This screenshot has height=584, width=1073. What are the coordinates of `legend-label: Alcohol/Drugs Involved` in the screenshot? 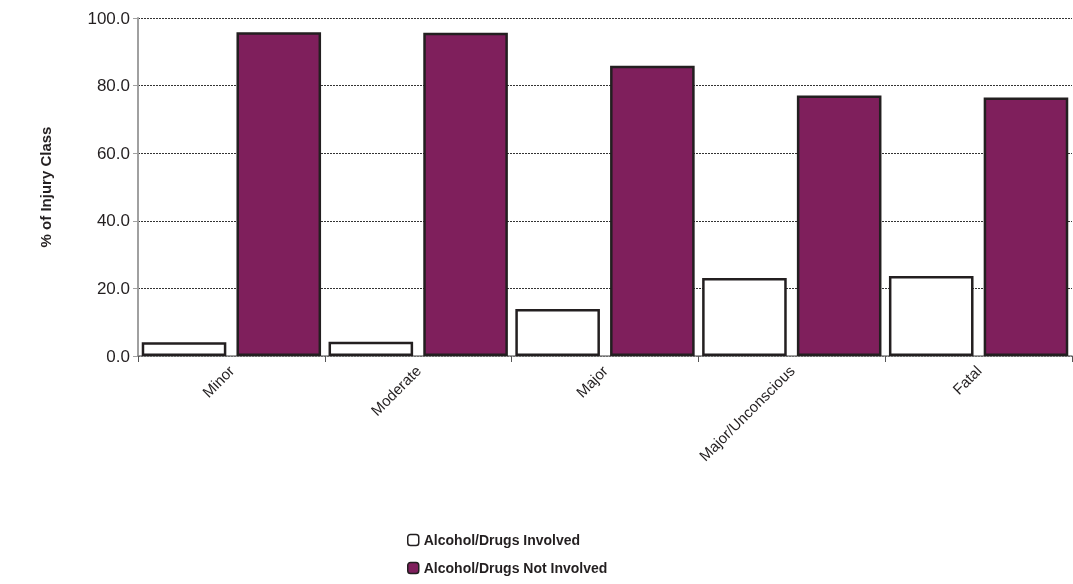 It's located at (502, 540).